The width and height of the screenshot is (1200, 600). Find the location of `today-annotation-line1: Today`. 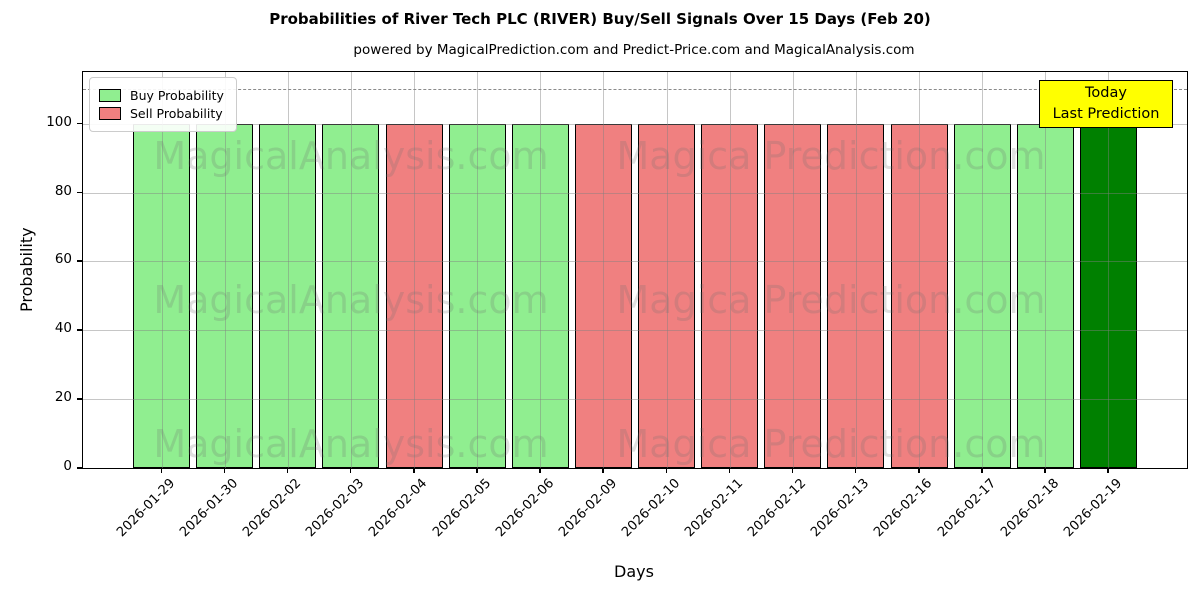

today-annotation-line1: Today is located at coordinates (1106, 93).